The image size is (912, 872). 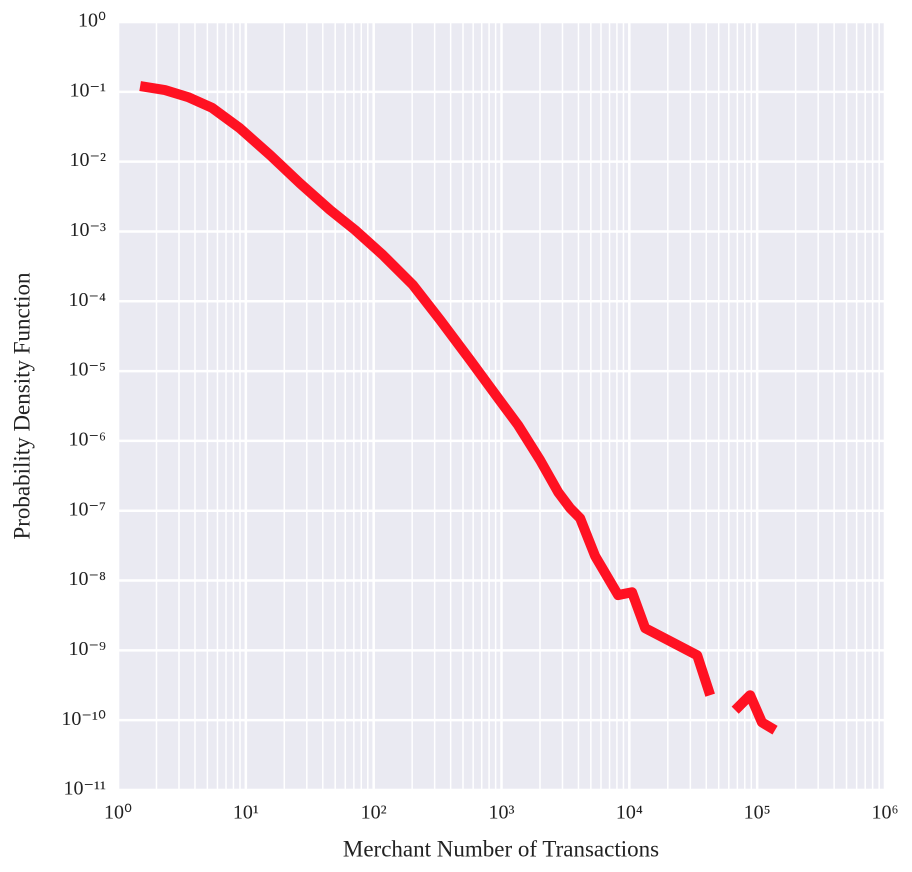 I want to click on y-tick-label: 10⁻⁵, so click(x=87, y=370).